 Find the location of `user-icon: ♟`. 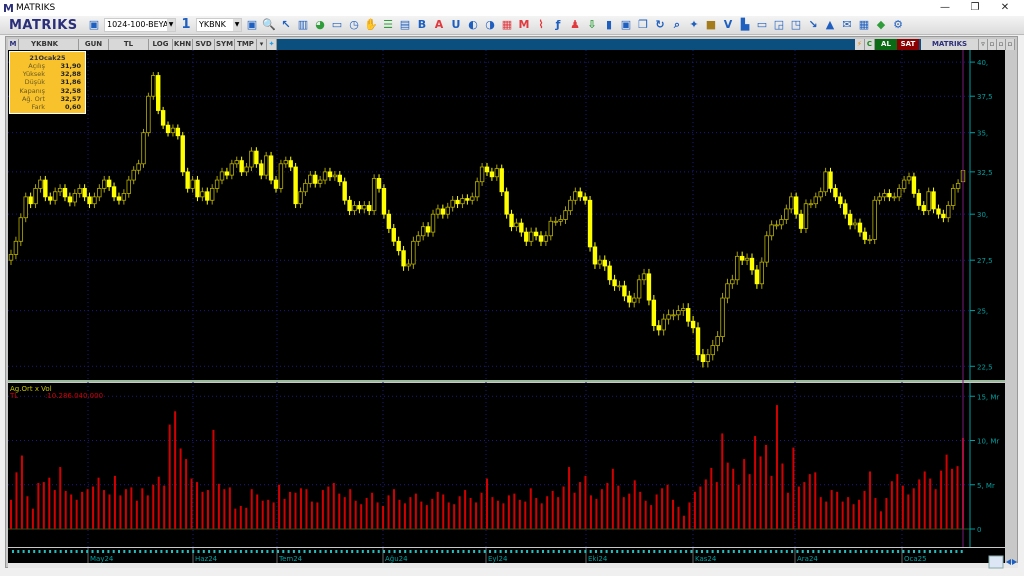

user-icon: ♟ is located at coordinates (575, 24).